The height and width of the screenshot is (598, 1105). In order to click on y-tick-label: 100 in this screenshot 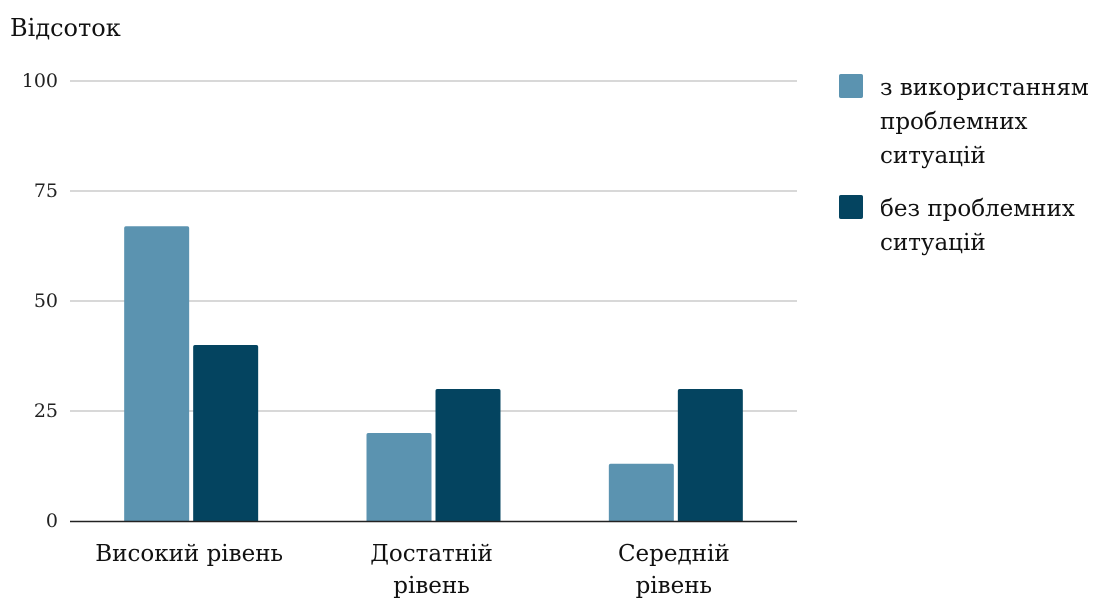, I will do `click(40, 81)`.